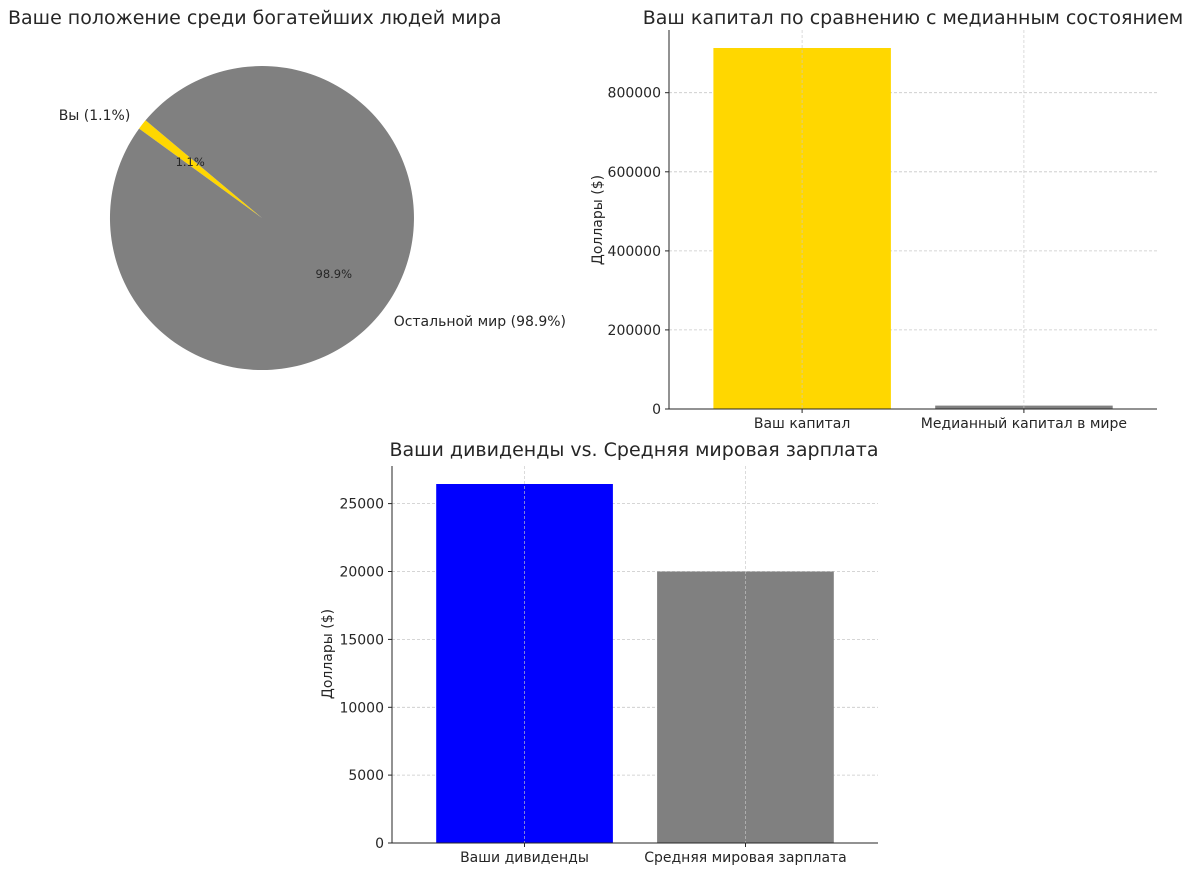 This screenshot has width=1200, height=871. I want to click on x-tick-label-средняя-мировая-зарплата: Средняя мировая зарплата, so click(745, 858).